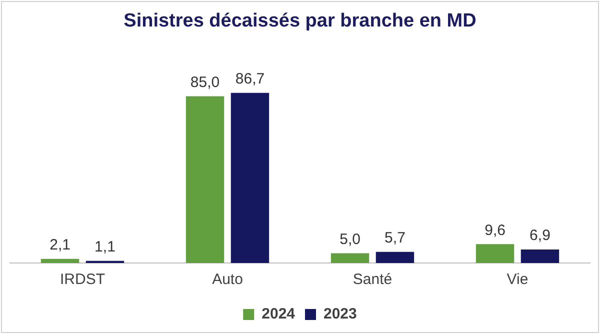  What do you see at coordinates (60, 245) in the screenshot?
I see `data-label: 2,1` at bounding box center [60, 245].